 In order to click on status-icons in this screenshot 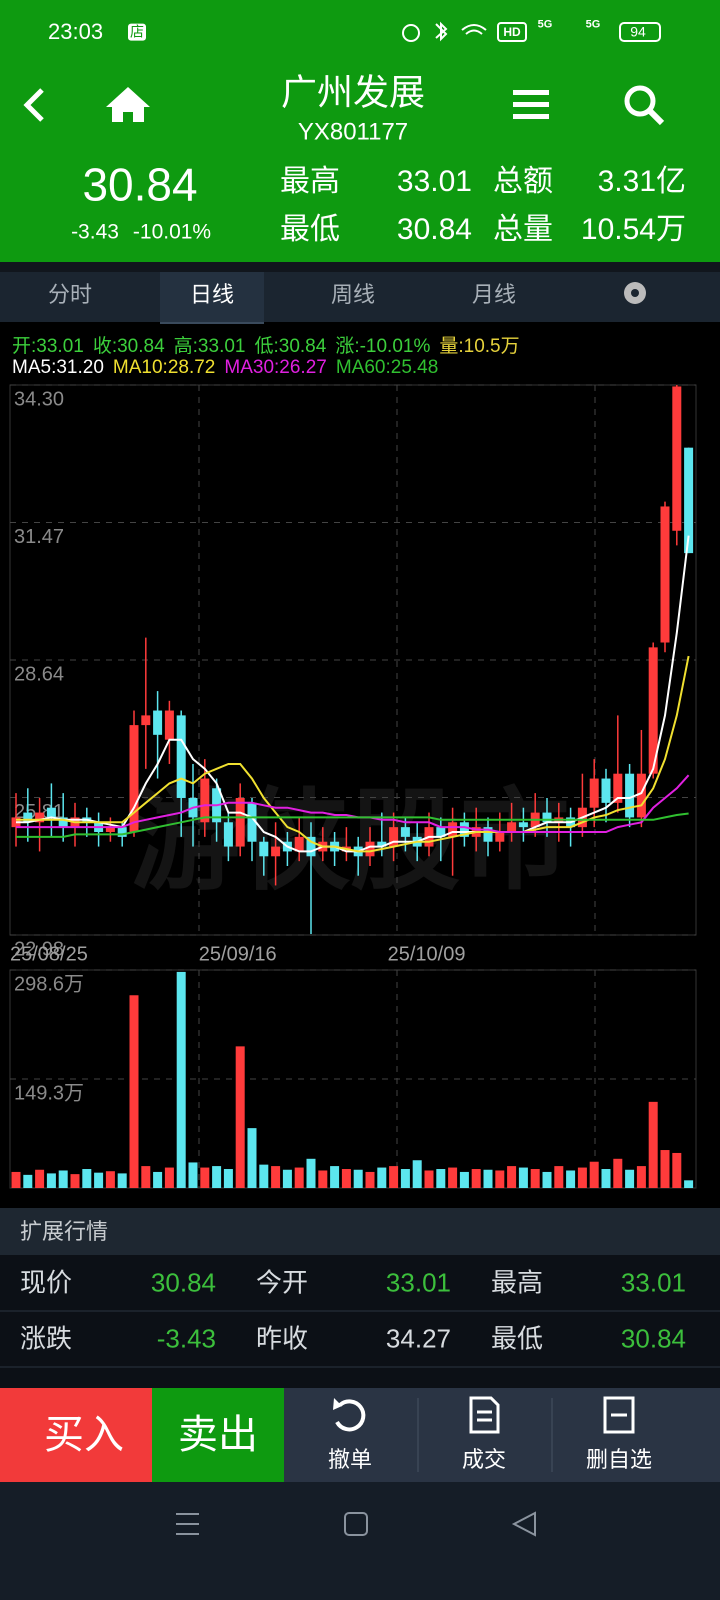, I will do `click(531, 31)`.